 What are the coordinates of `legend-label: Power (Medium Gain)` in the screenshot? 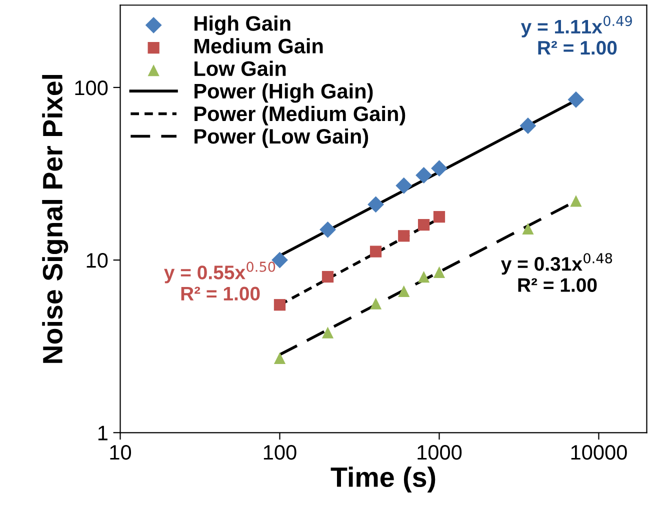 It's located at (300, 116).